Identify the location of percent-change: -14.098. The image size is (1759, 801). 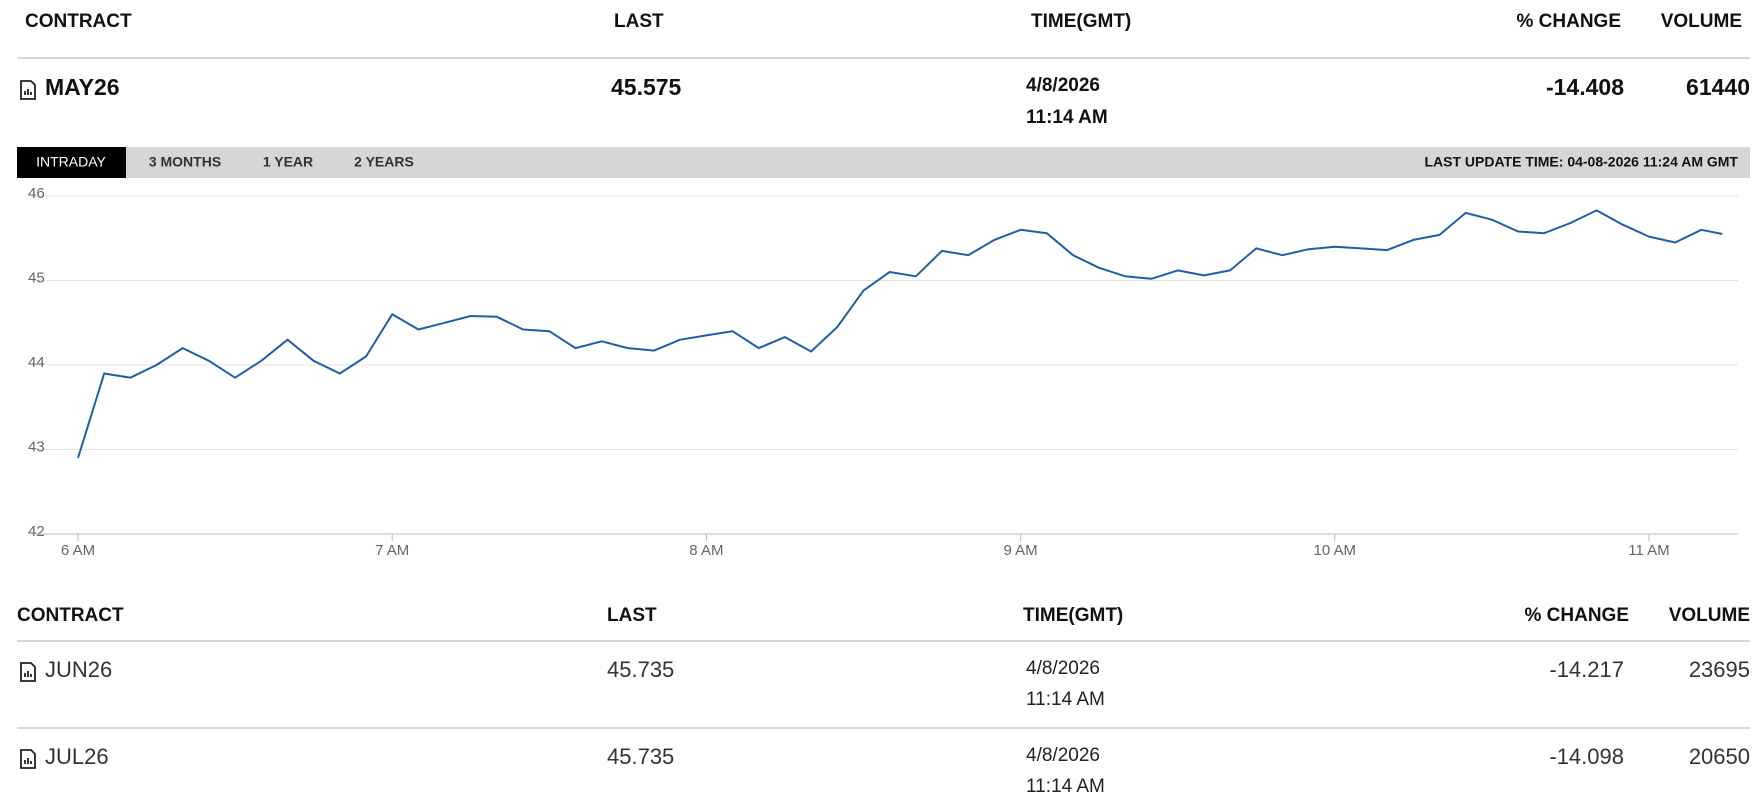
(1586, 756).